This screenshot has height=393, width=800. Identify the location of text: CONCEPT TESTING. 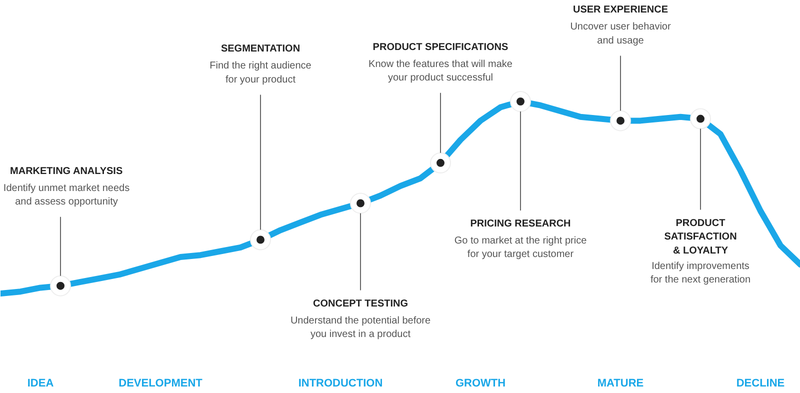
(360, 304).